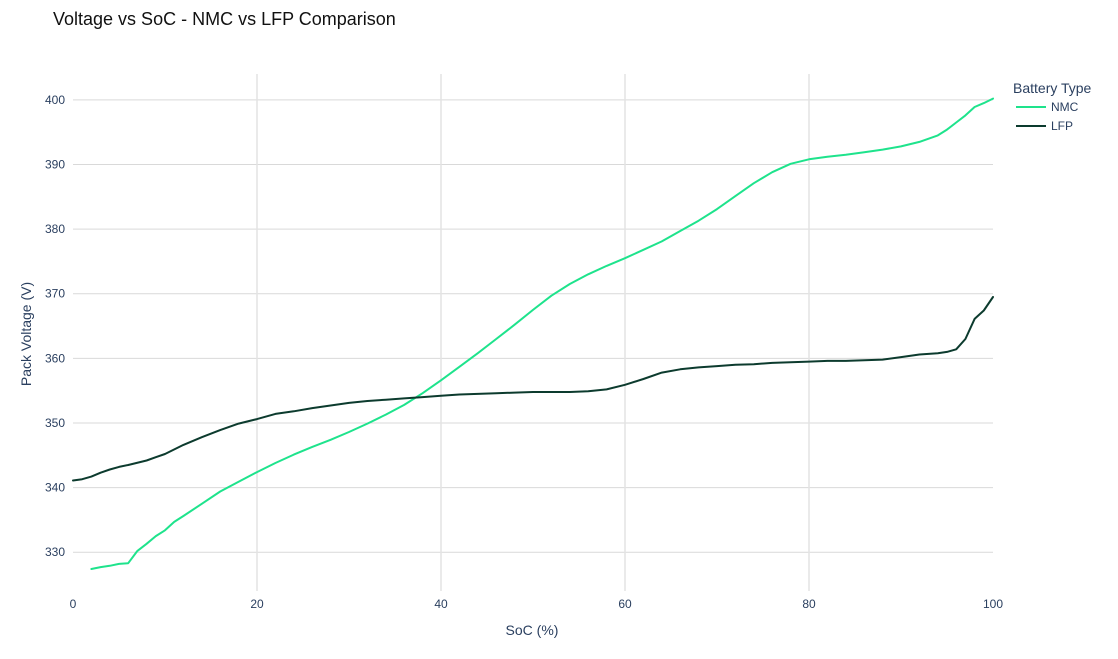  Describe the element at coordinates (537, 604) in the screenshot. I see `x-axis-ticks: 0 20 40 60 80 100` at that location.